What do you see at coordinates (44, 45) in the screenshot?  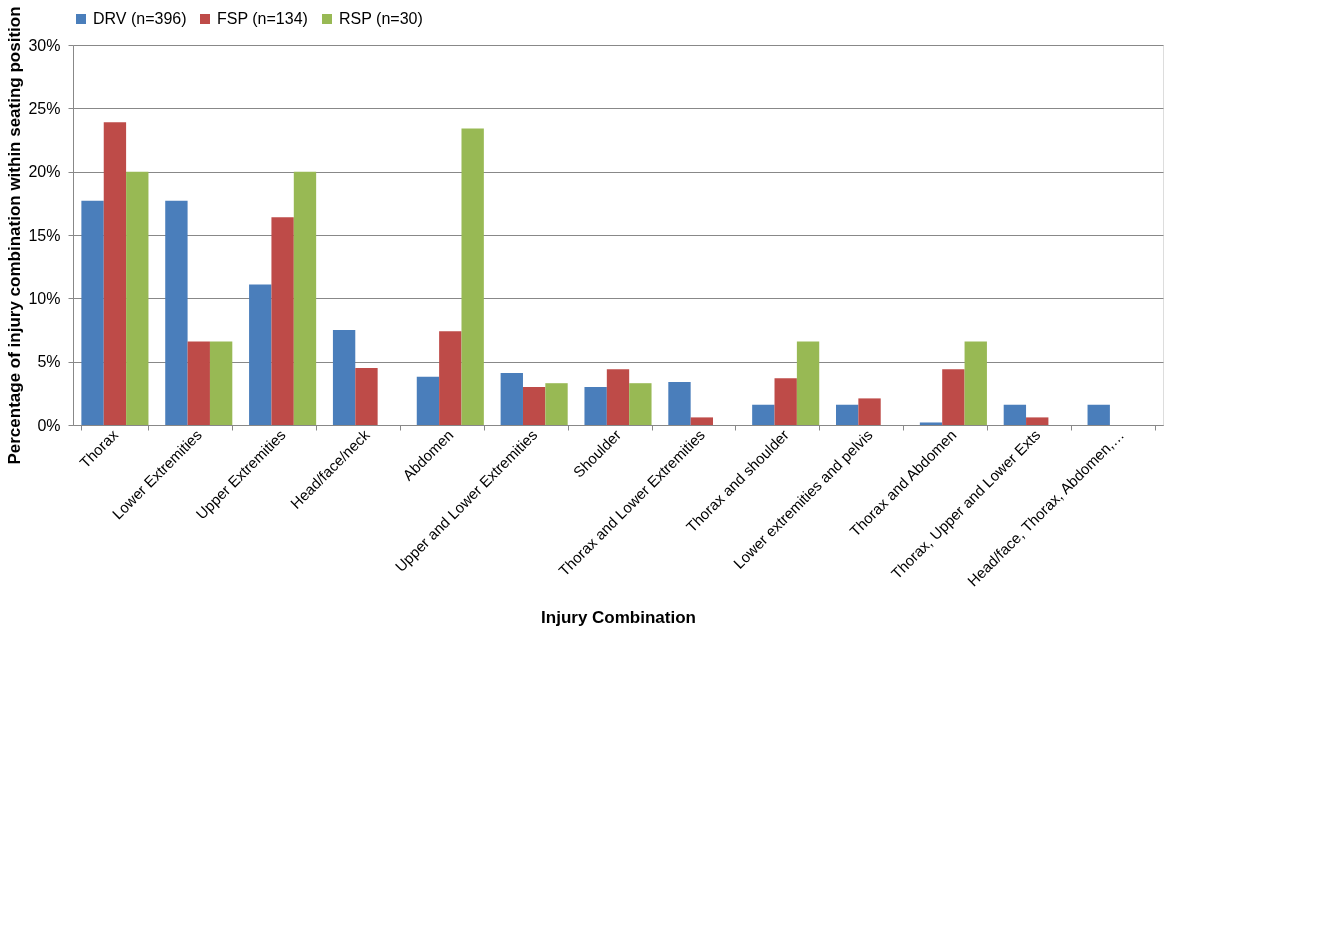 I see `y-tick-label: 30%` at bounding box center [44, 45].